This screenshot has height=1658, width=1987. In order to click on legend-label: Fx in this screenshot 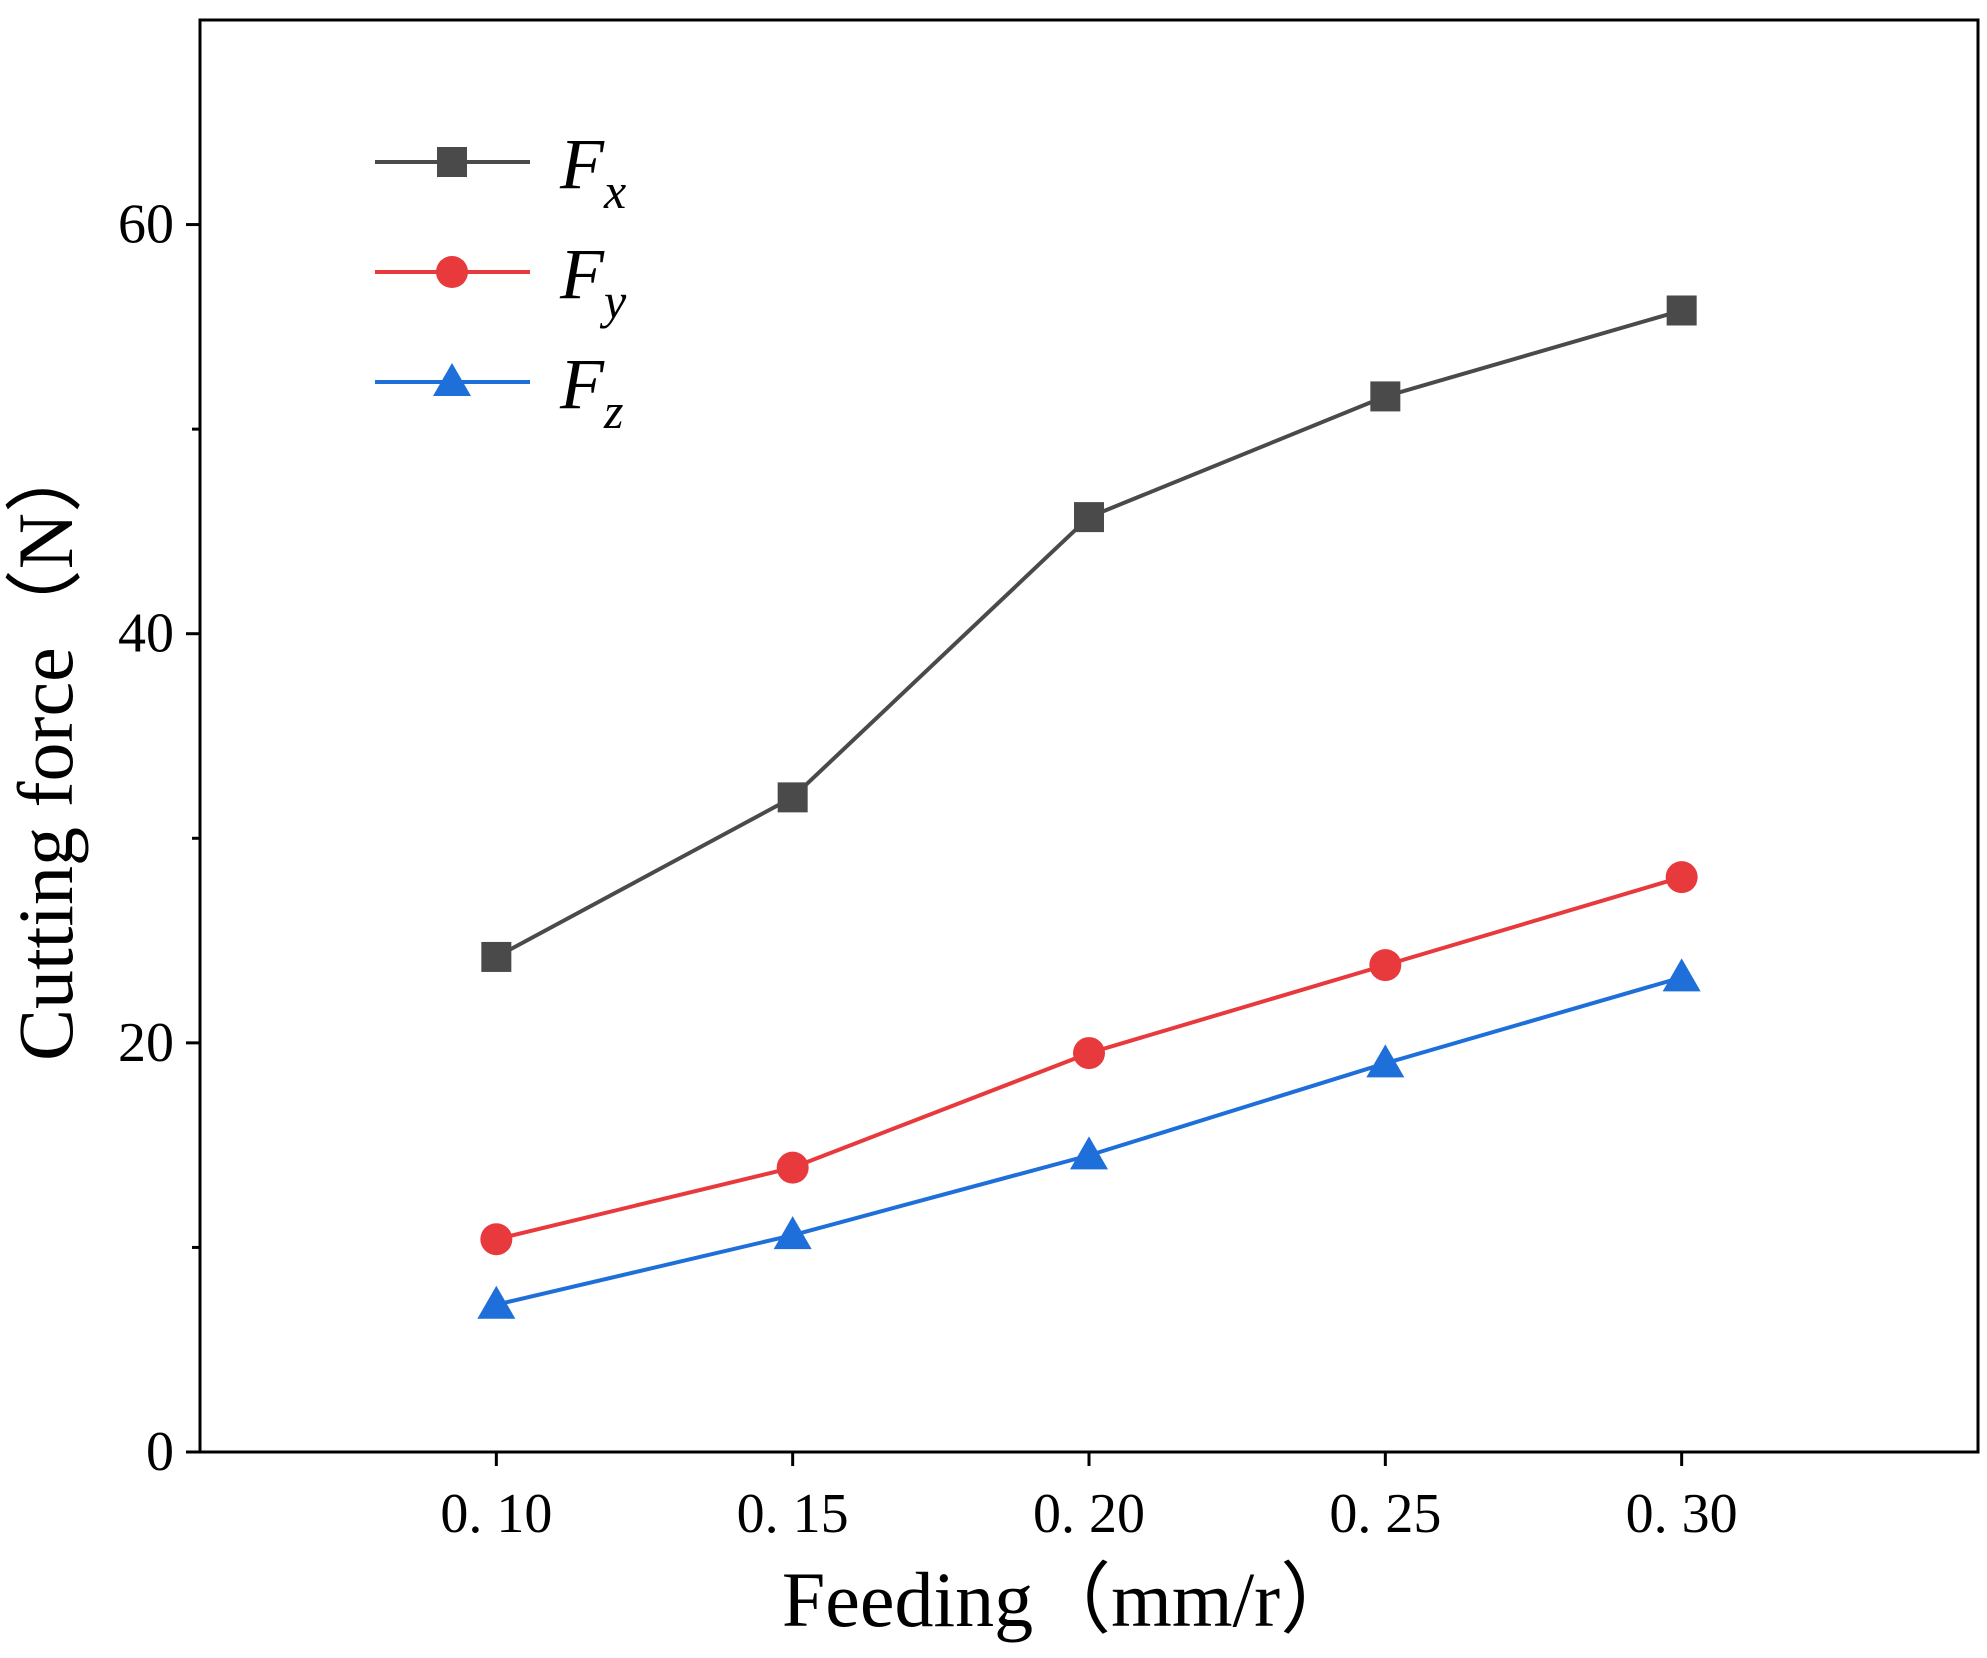, I will do `click(592, 171)`.